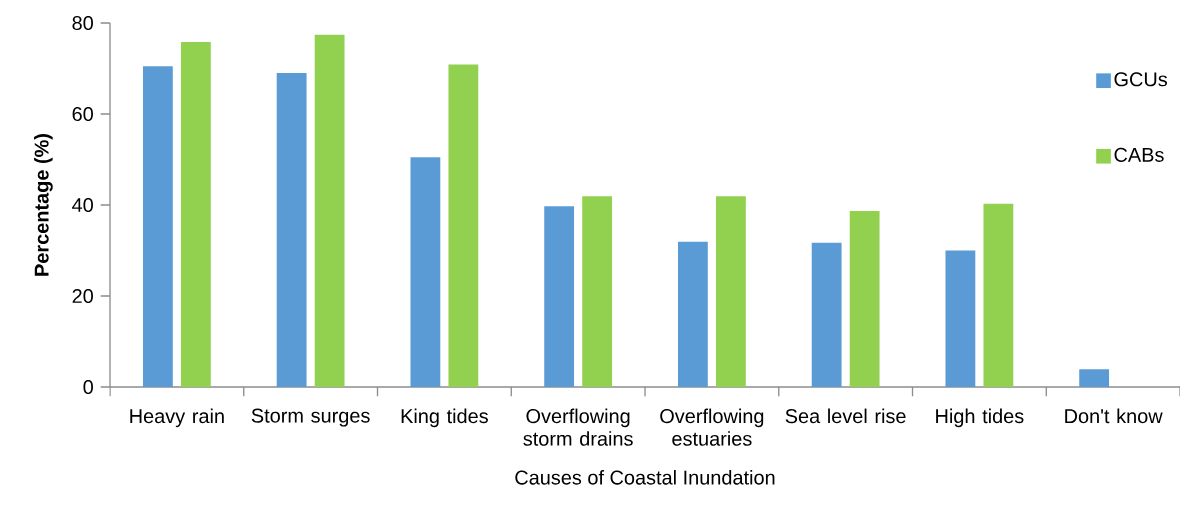  Describe the element at coordinates (82, 23) in the screenshot. I see `y-tick-label: 80` at that location.